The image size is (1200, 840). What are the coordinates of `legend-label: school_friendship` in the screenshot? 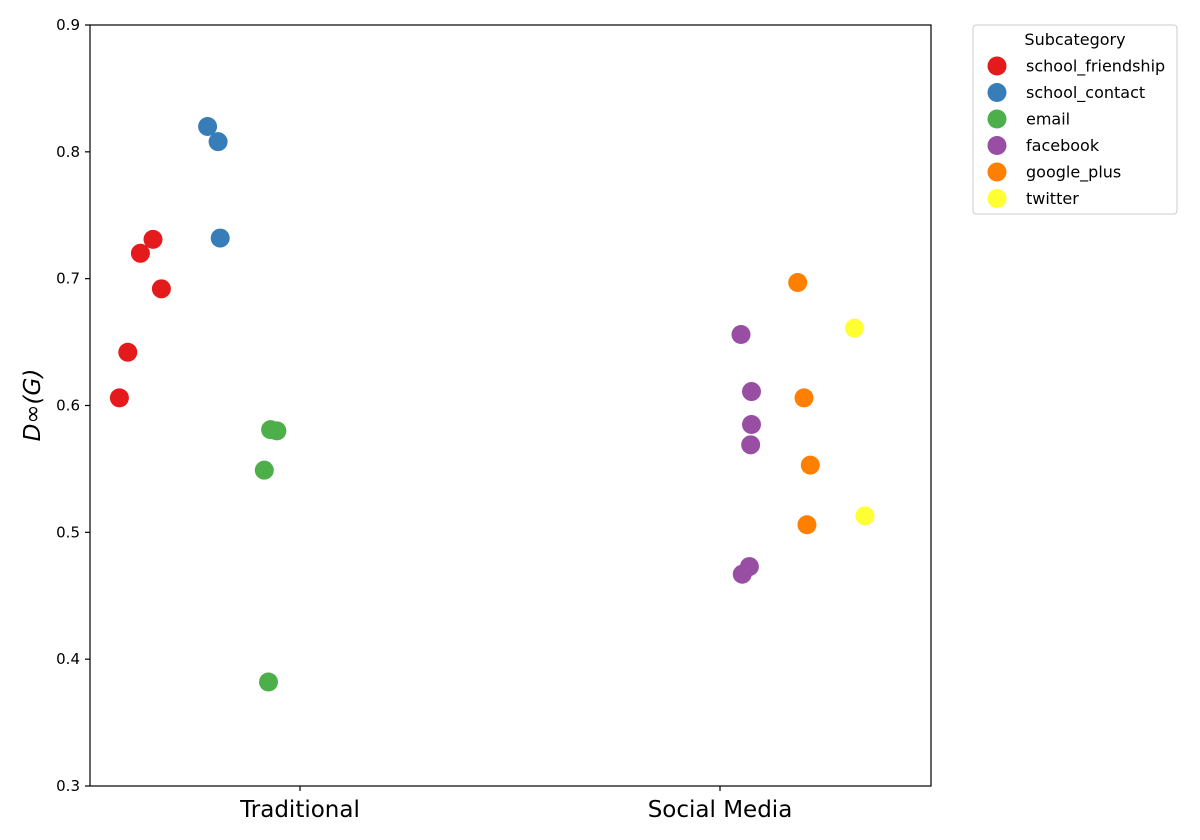 It's located at (1095, 67).